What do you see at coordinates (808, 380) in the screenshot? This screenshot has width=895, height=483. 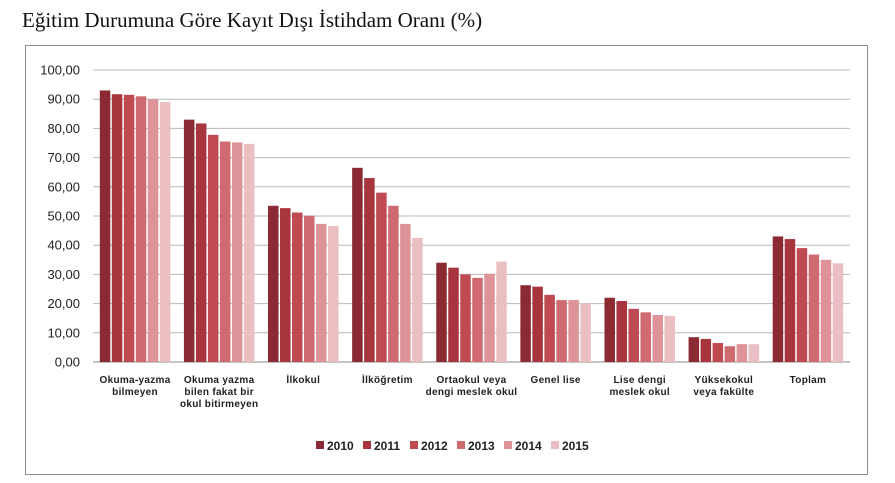 I see `category-label: Toplam` at bounding box center [808, 380].